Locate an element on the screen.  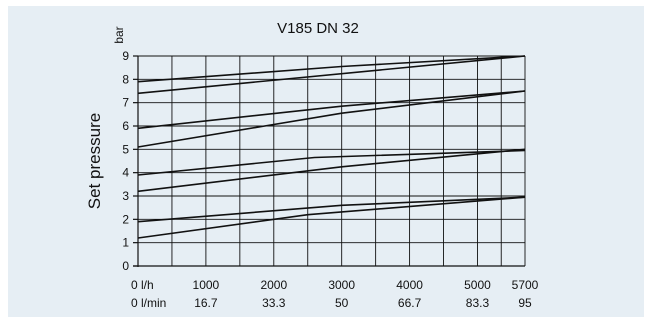
x-tick-label-lmin: 0 l/min is located at coordinates (148, 303).